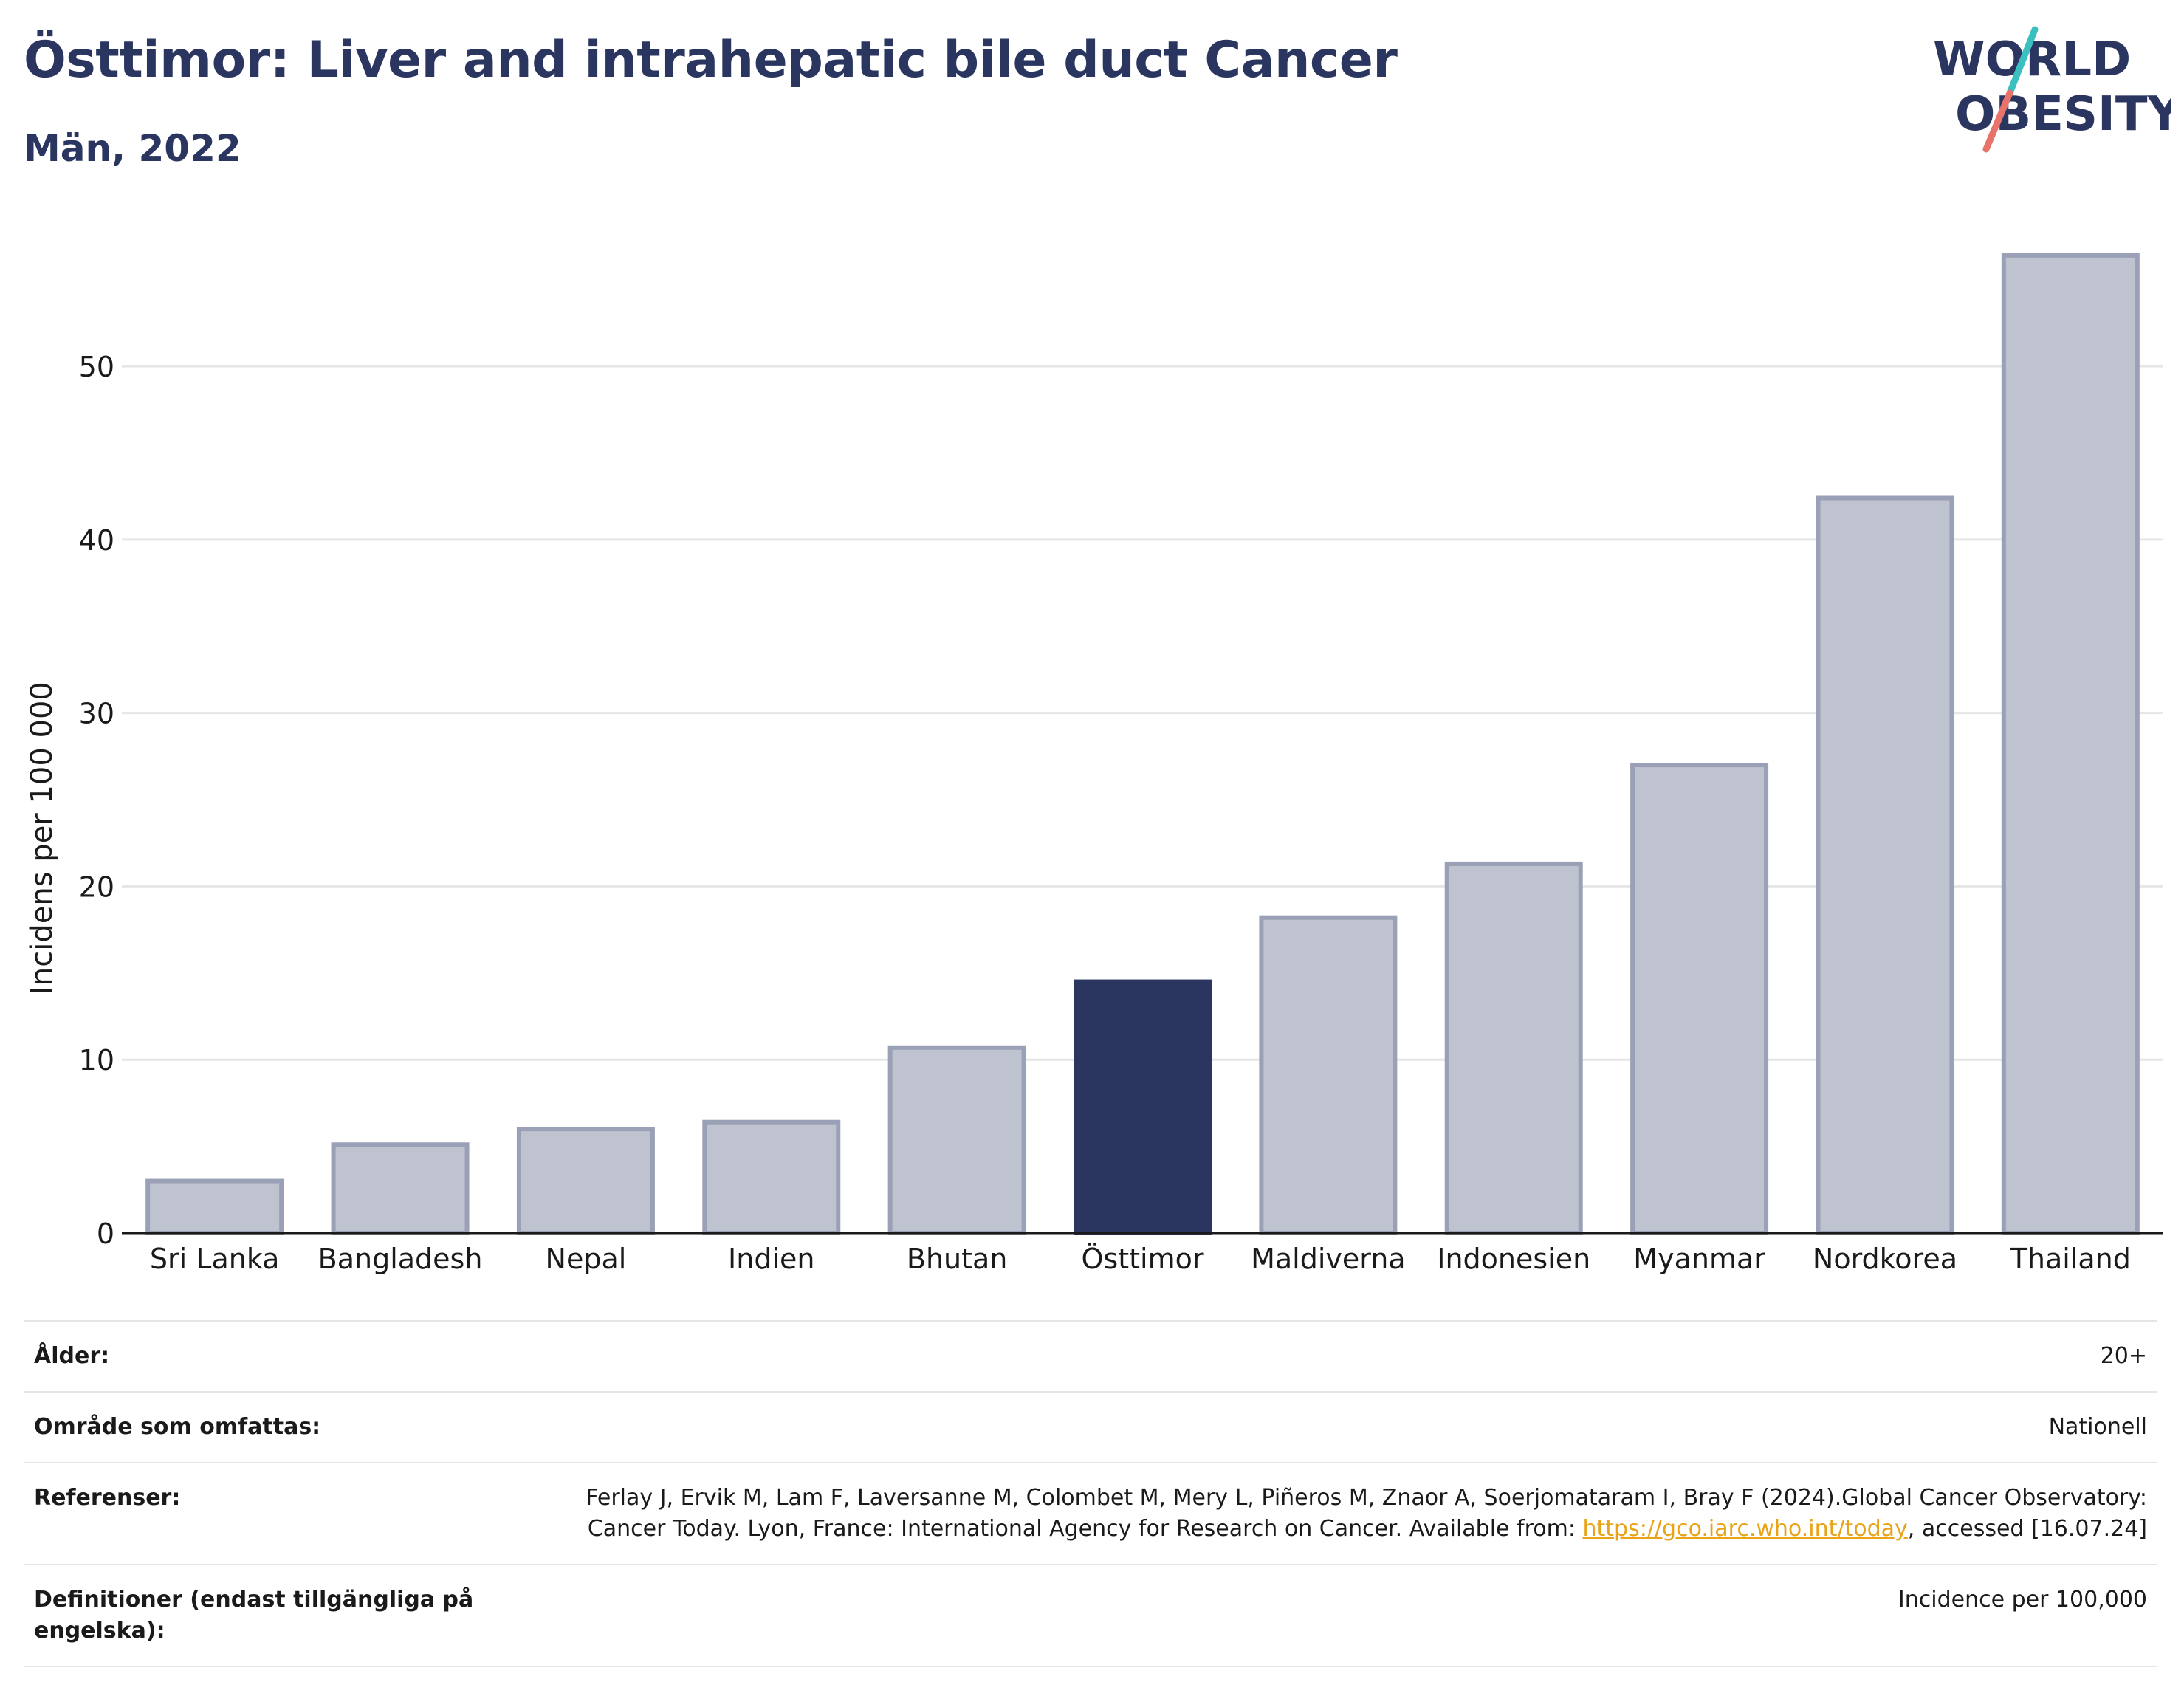 This screenshot has width=2184, height=1696. I want to click on y-tick-label: 40, so click(96, 540).